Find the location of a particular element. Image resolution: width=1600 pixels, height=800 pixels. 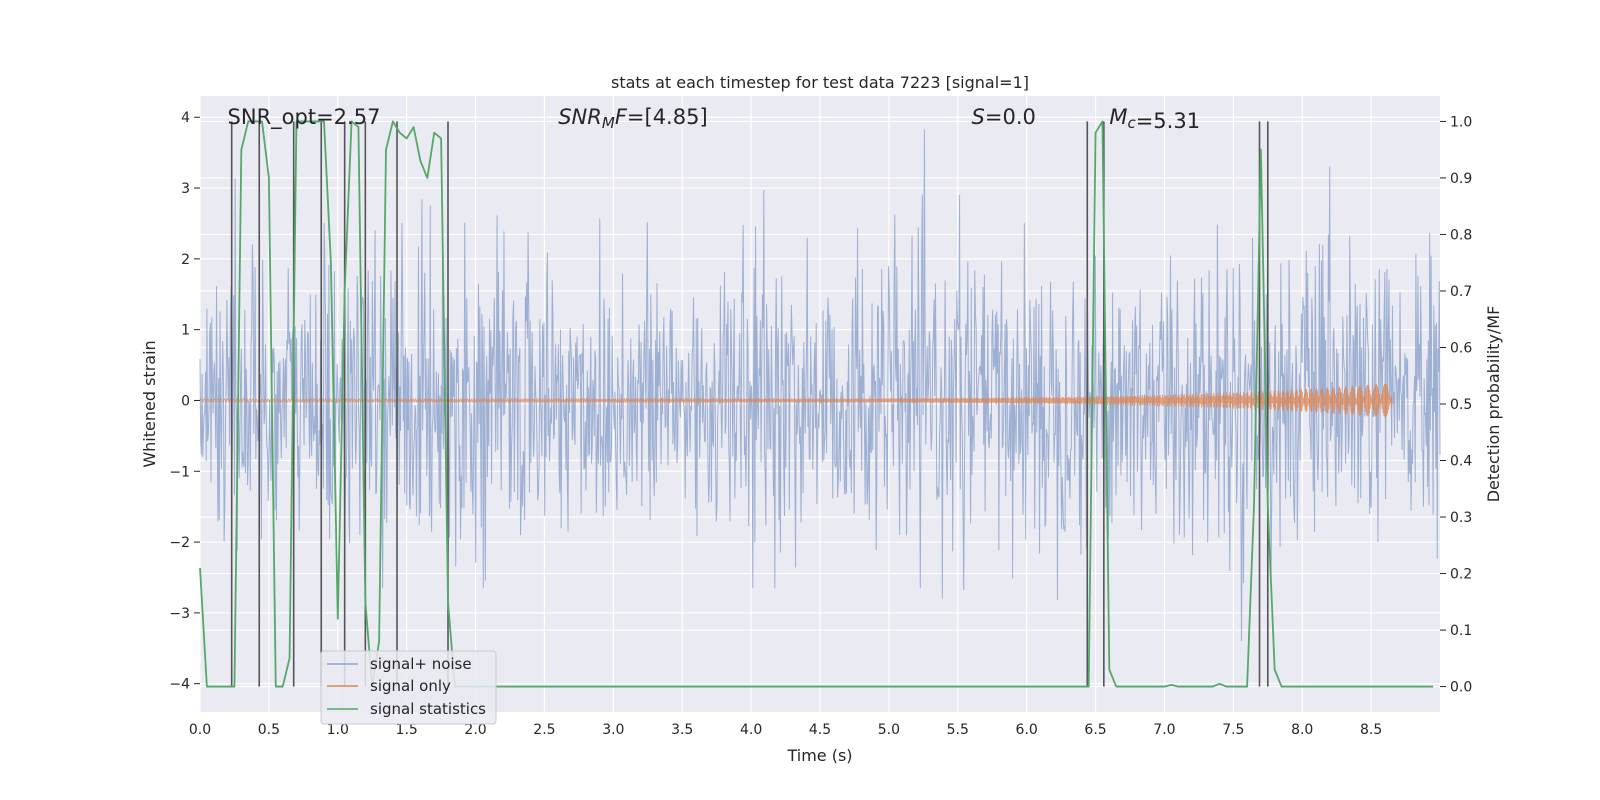

signal-trace is located at coordinates (796, 400).